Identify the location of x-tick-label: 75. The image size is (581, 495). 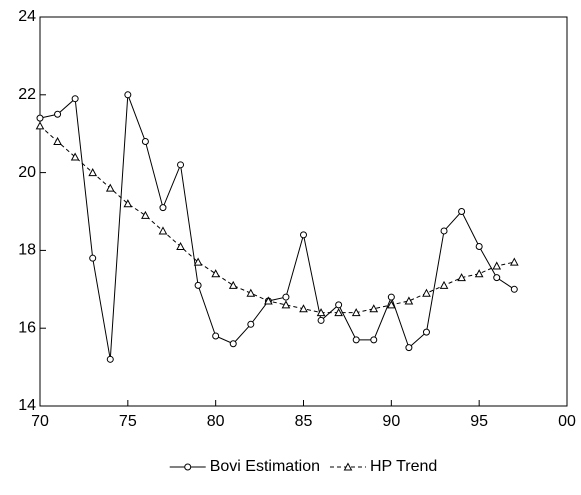
(128, 421).